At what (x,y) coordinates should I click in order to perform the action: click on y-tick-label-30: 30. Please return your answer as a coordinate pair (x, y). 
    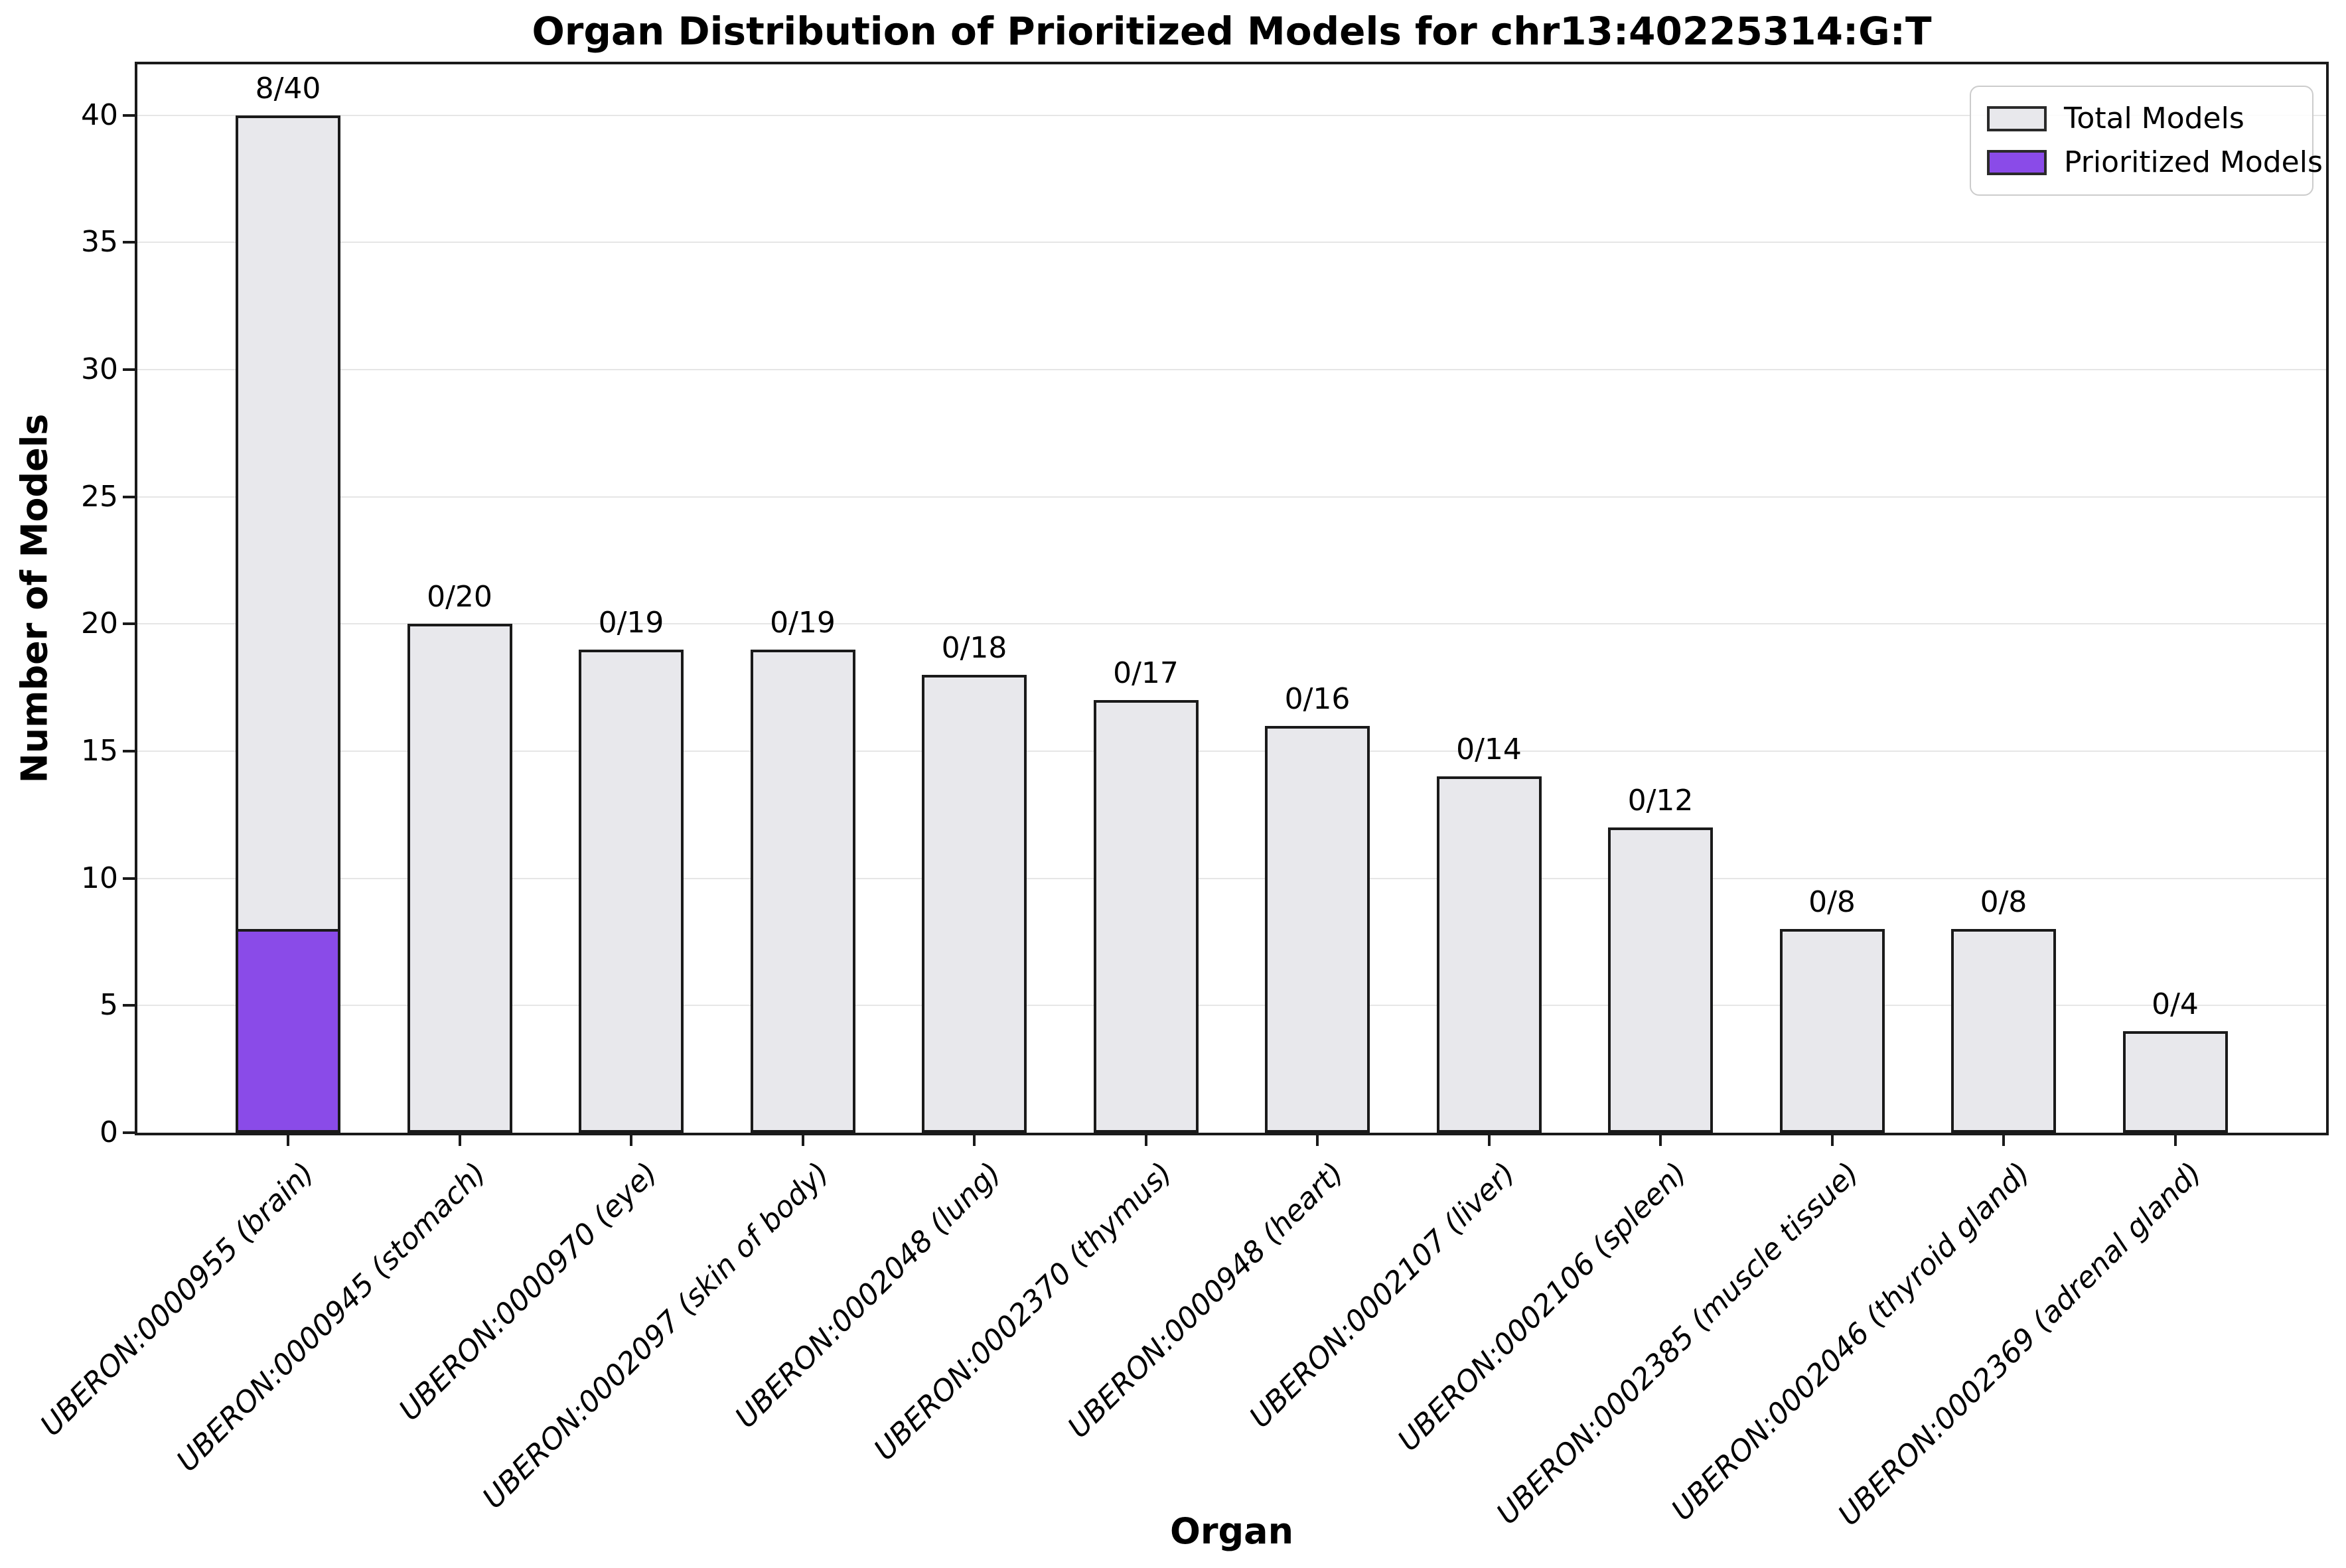
    Looking at the image, I should click on (99, 369).